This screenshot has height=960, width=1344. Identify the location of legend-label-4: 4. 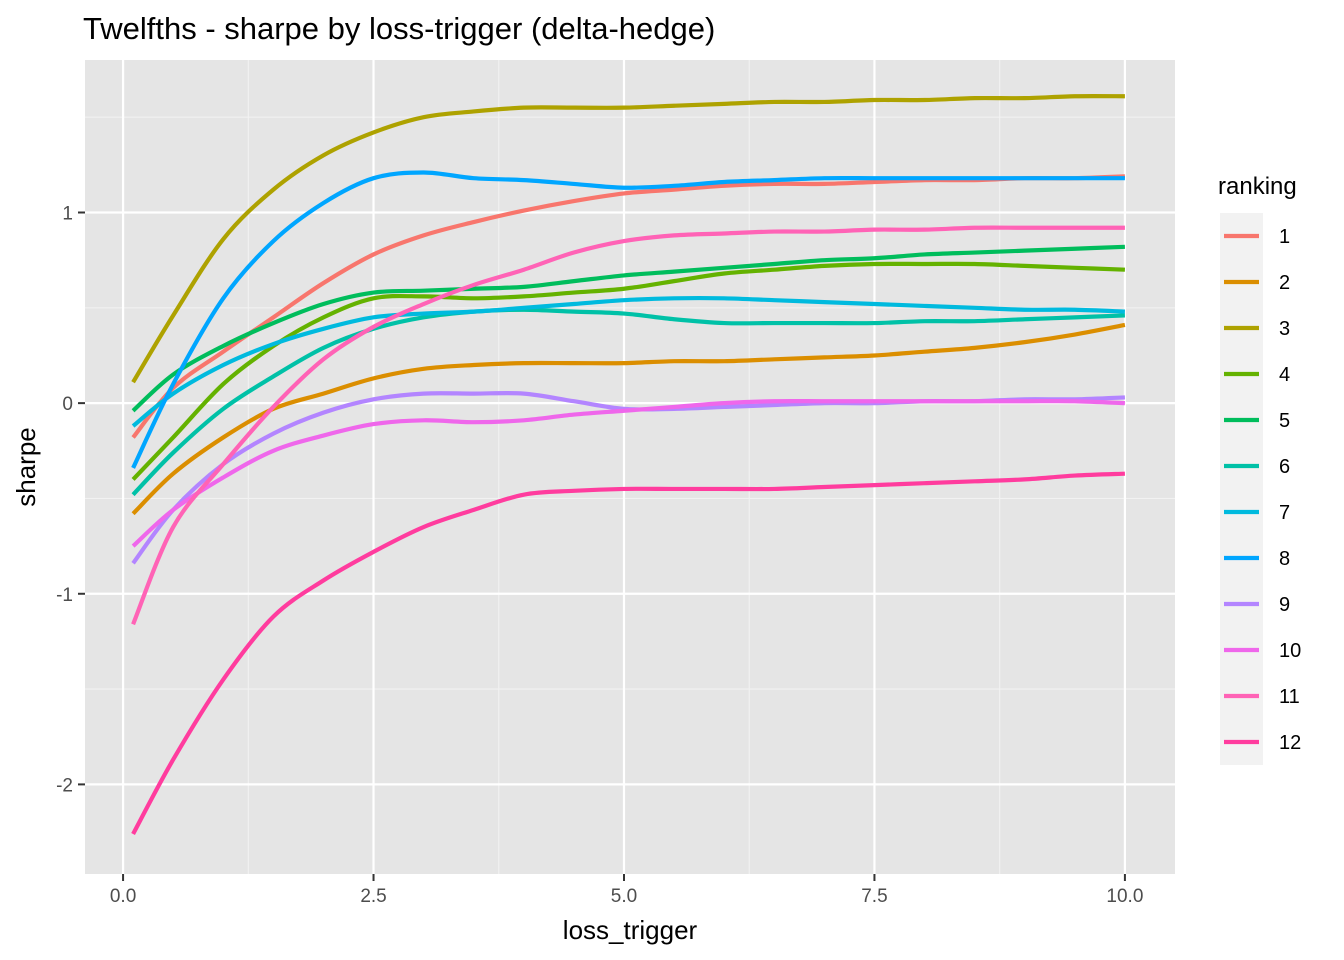
(1284, 375).